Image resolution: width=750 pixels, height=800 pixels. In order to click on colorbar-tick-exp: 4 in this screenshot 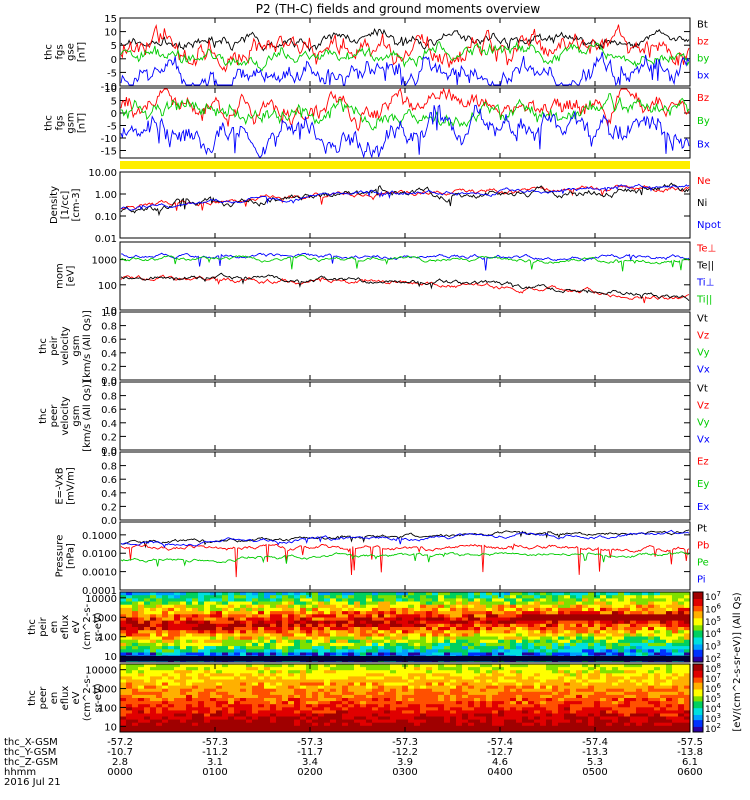, I will do `click(718, 706)`.